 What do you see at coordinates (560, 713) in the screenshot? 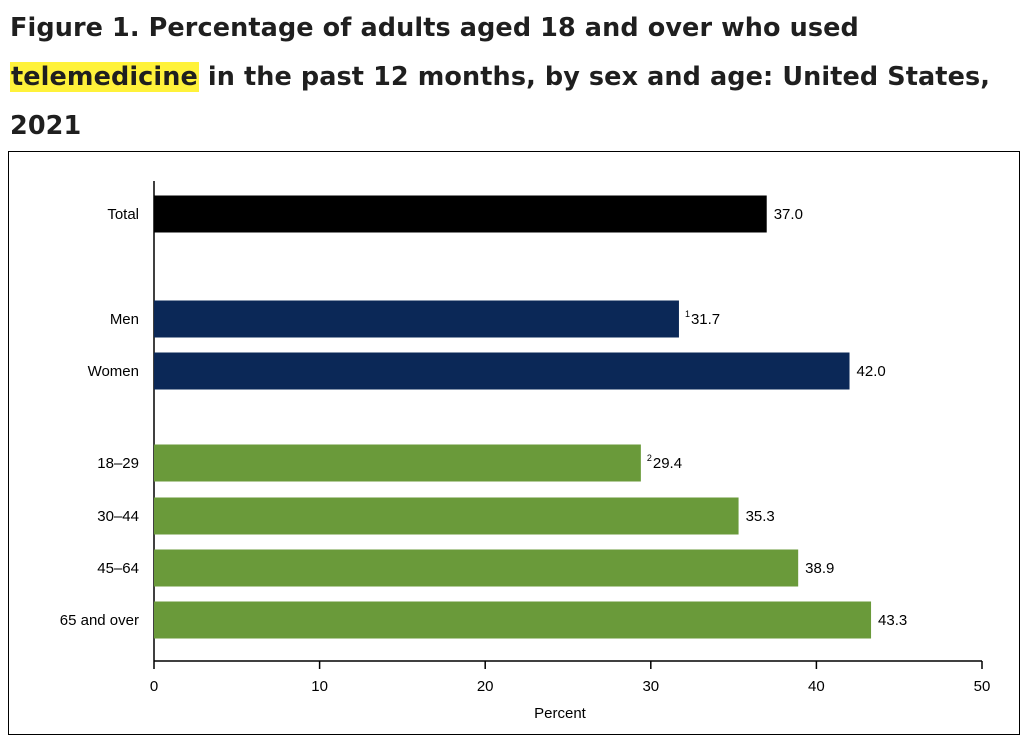
I see `x-axis-label: Percent` at bounding box center [560, 713].